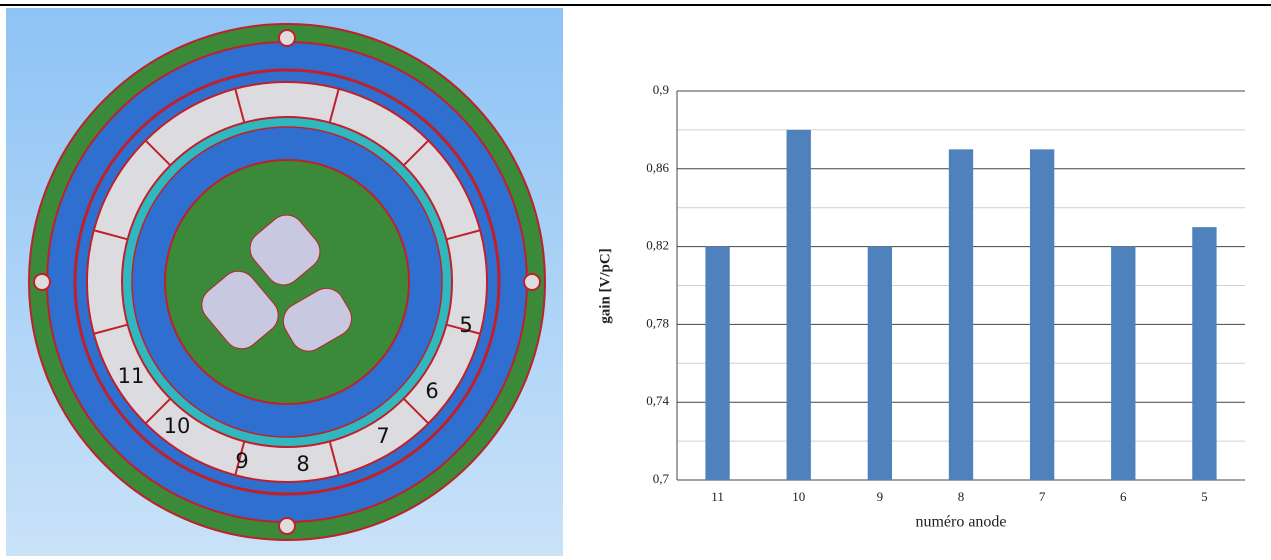 The width and height of the screenshot is (1271, 560). I want to click on anode-label: 5, so click(465, 325).